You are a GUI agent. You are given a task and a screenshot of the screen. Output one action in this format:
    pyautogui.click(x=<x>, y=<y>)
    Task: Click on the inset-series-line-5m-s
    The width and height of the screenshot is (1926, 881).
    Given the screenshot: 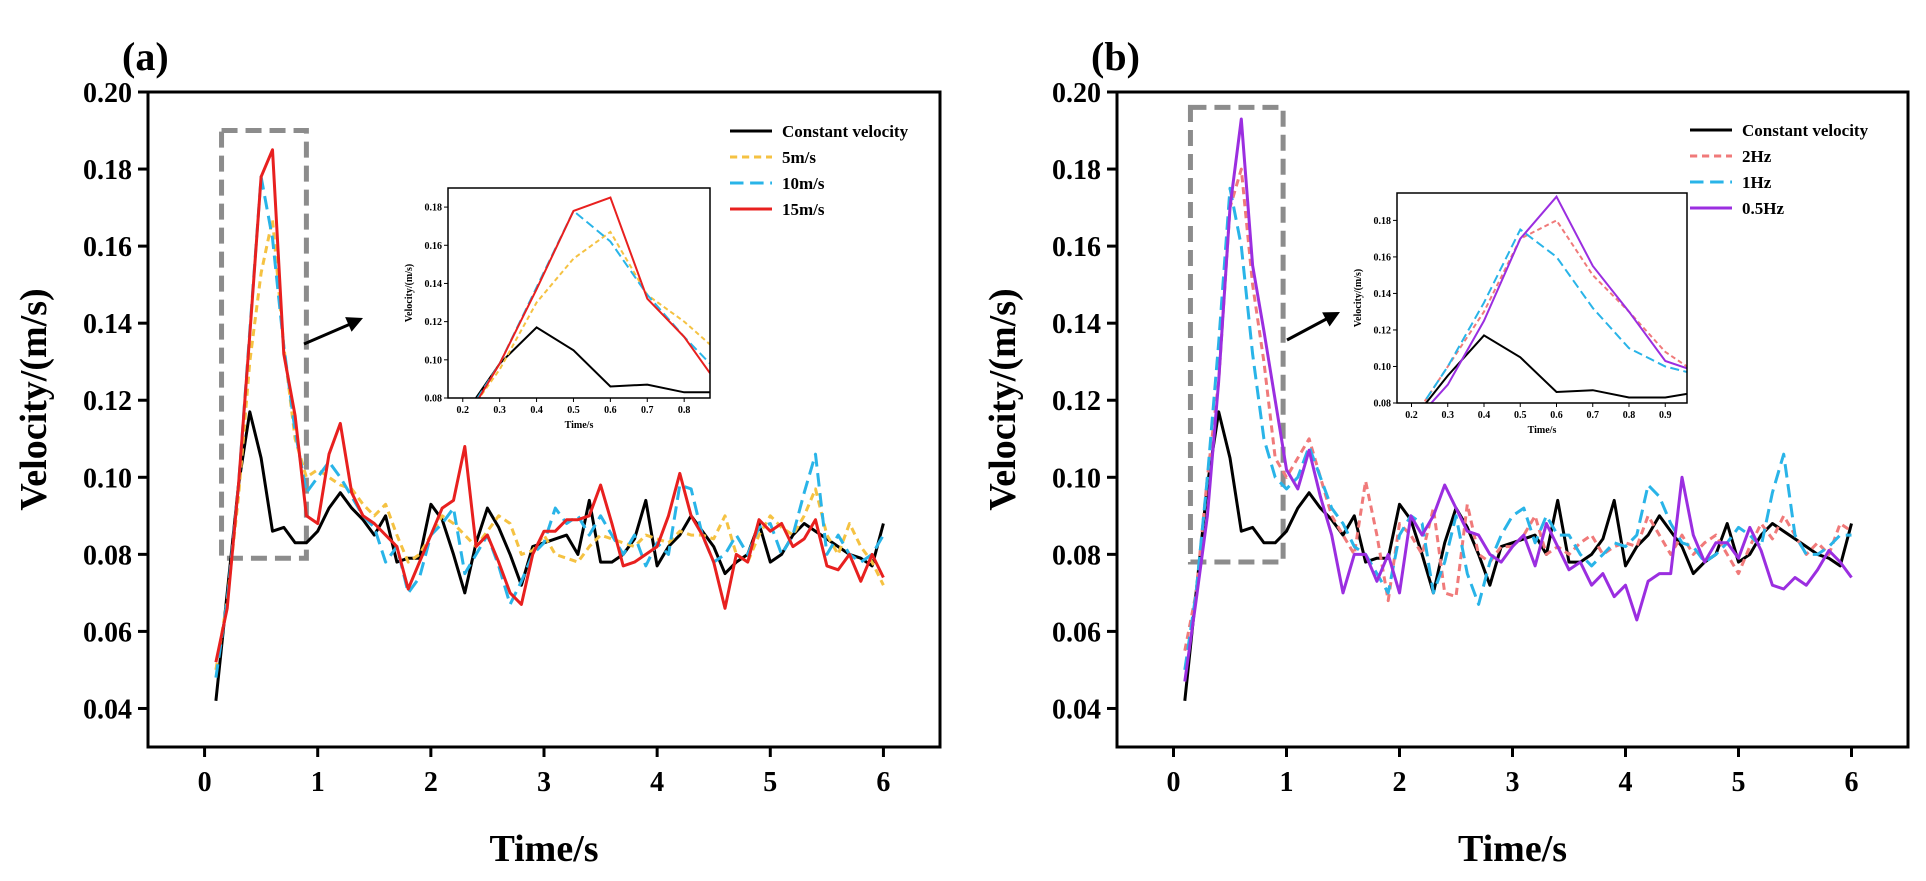 What is the action you would take?
    pyautogui.click(x=593, y=314)
    